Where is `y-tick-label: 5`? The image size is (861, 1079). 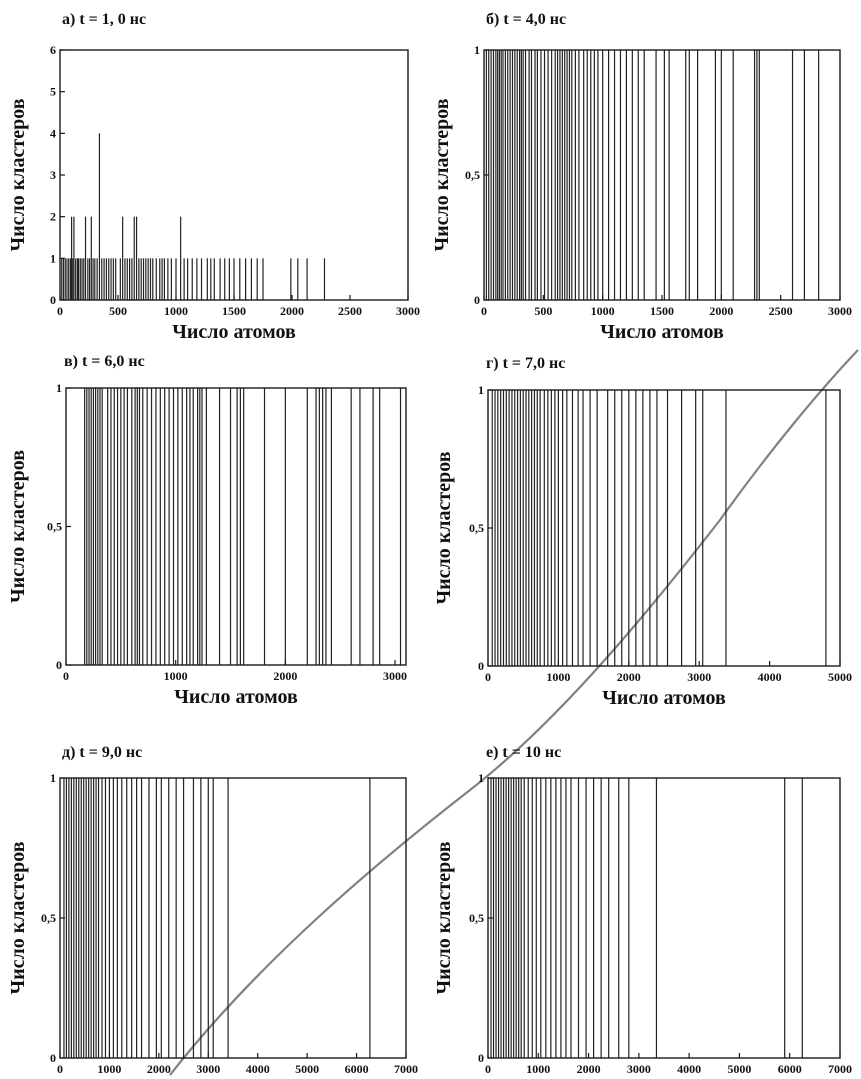 y-tick-label: 5 is located at coordinates (53, 92).